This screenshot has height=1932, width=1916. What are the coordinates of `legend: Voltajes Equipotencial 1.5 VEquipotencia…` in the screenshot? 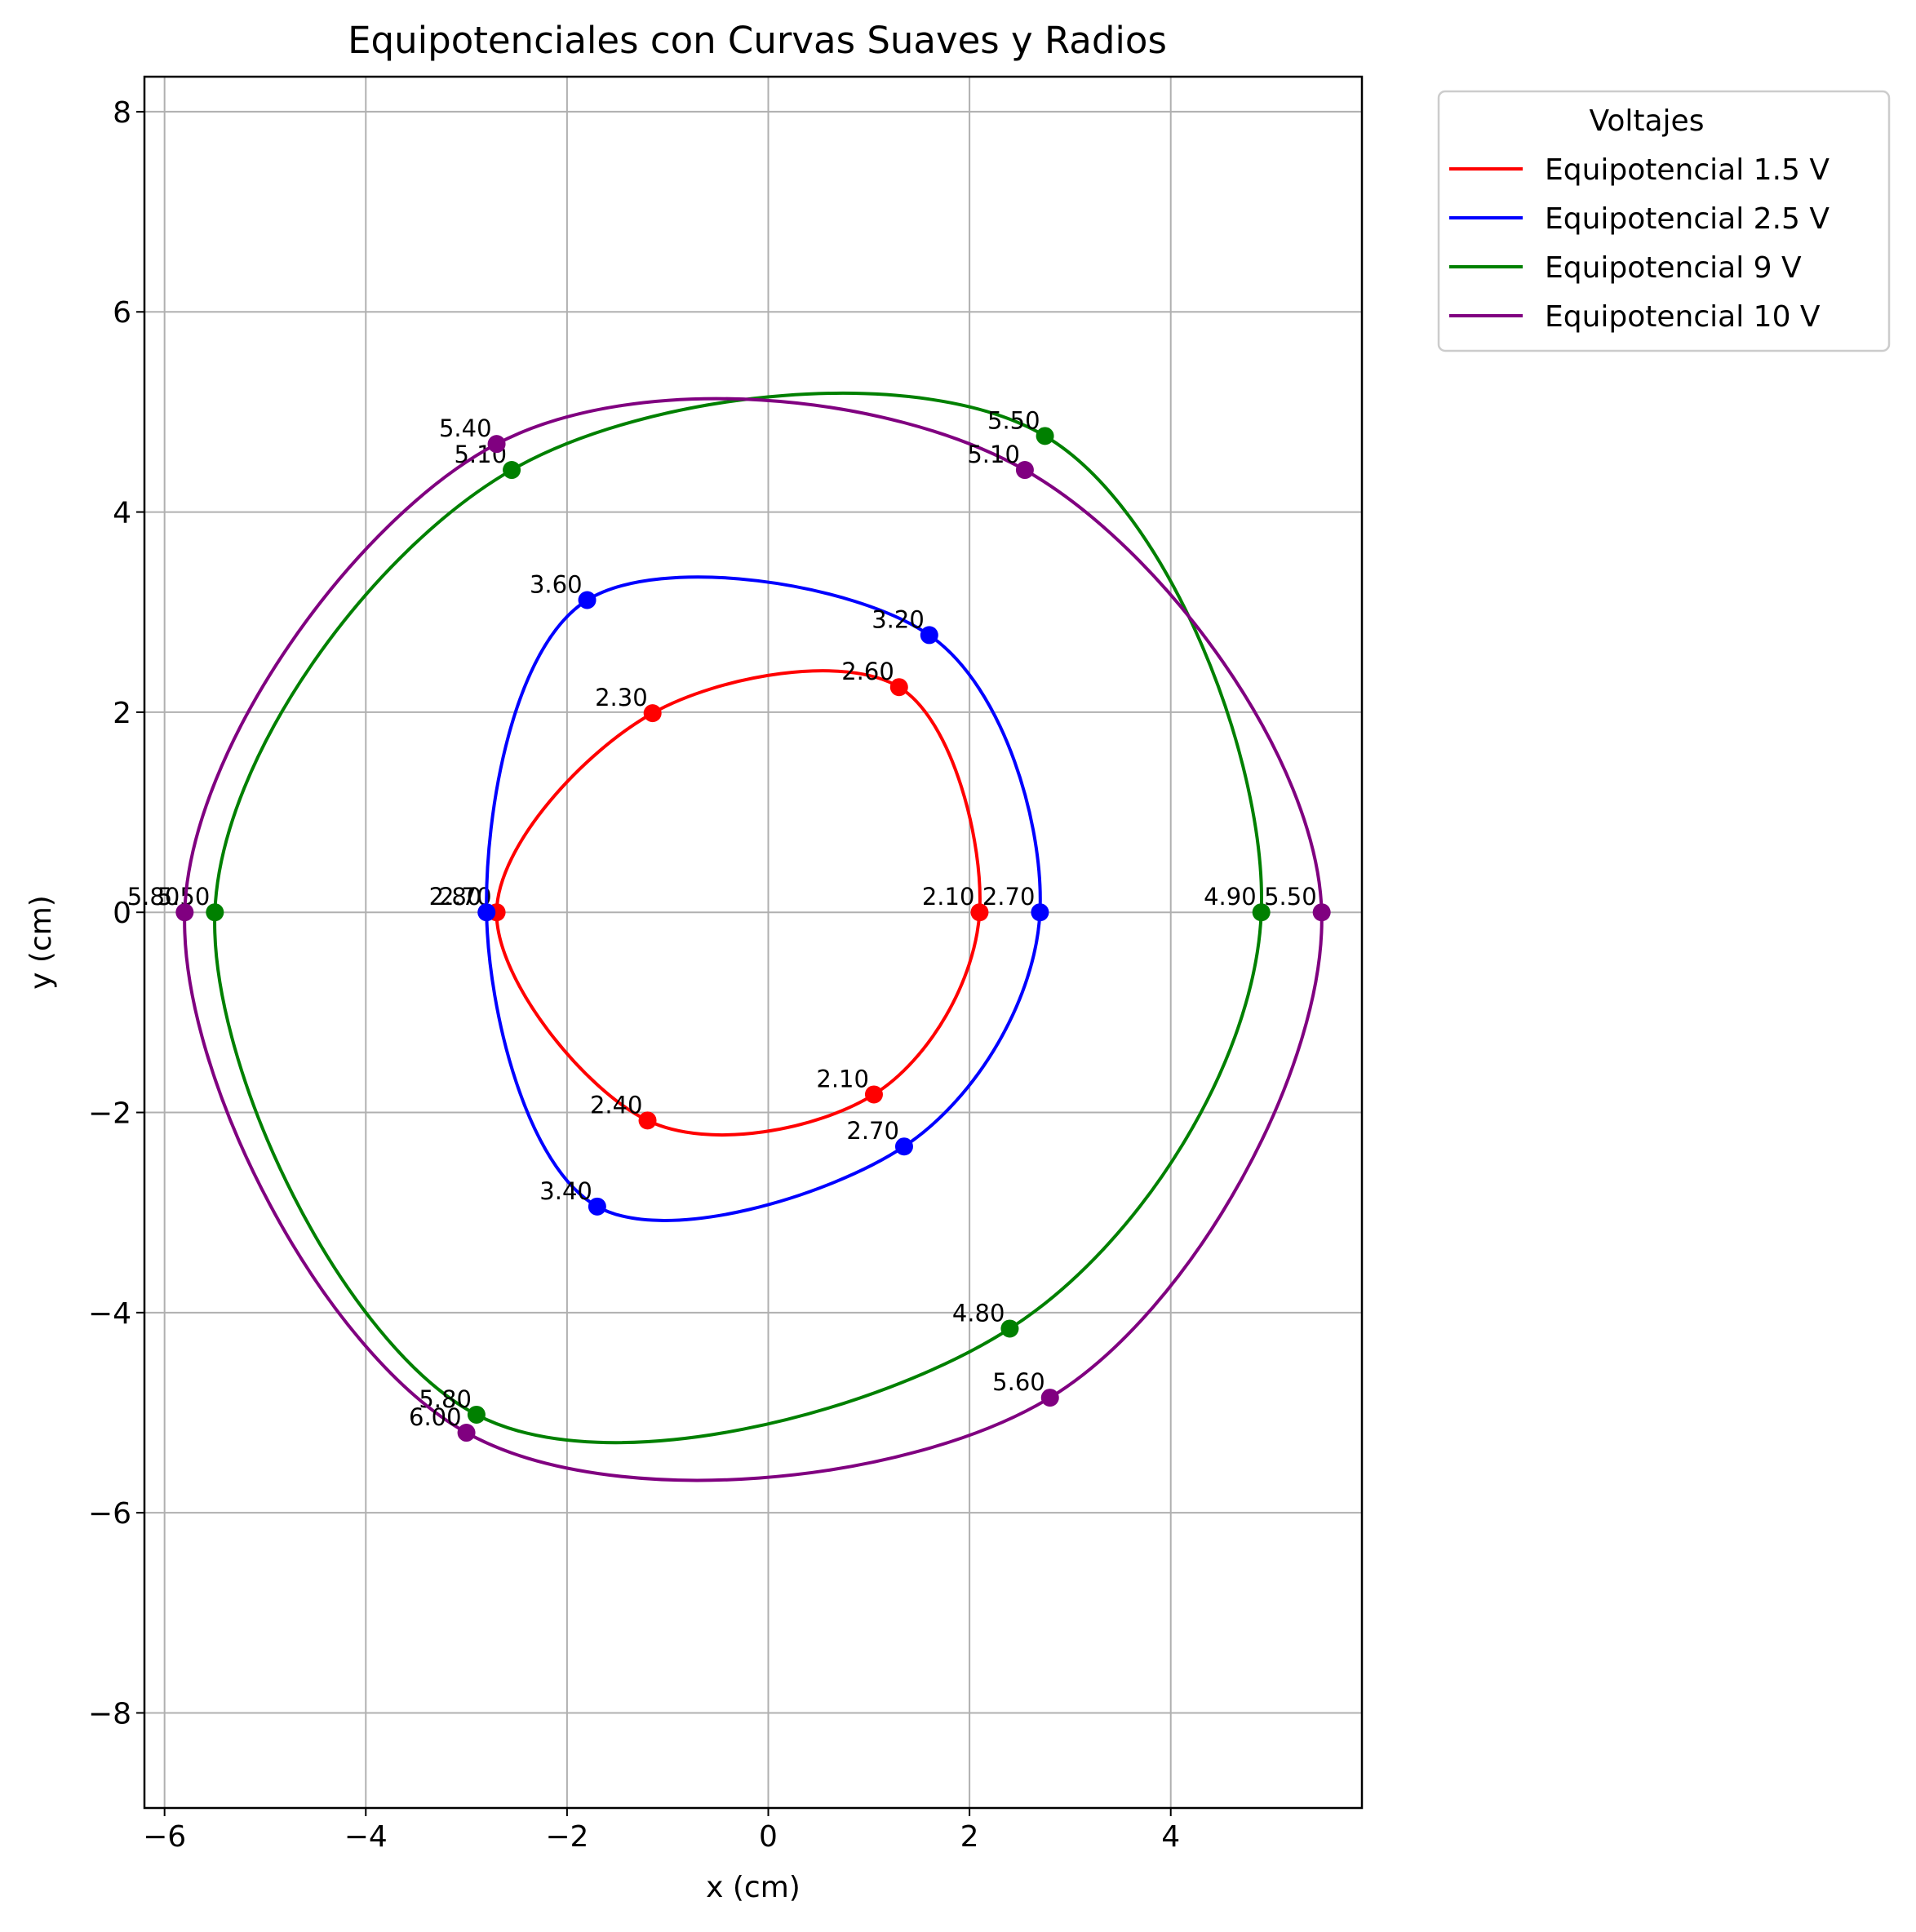 It's located at (1664, 221).